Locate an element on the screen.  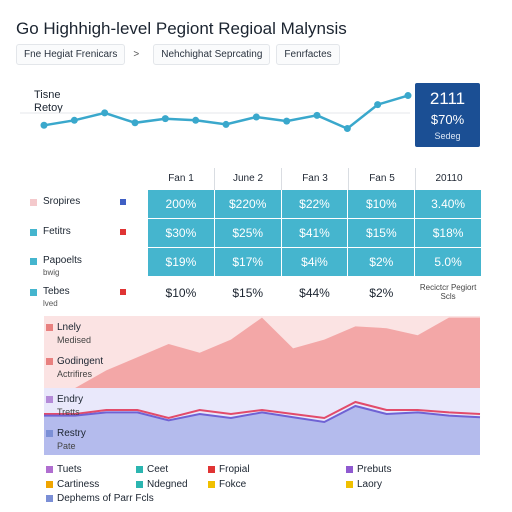
table-row: $10% $15% $44% $2% Recictcr Pegiort Scls is located at coordinates (315, 291).